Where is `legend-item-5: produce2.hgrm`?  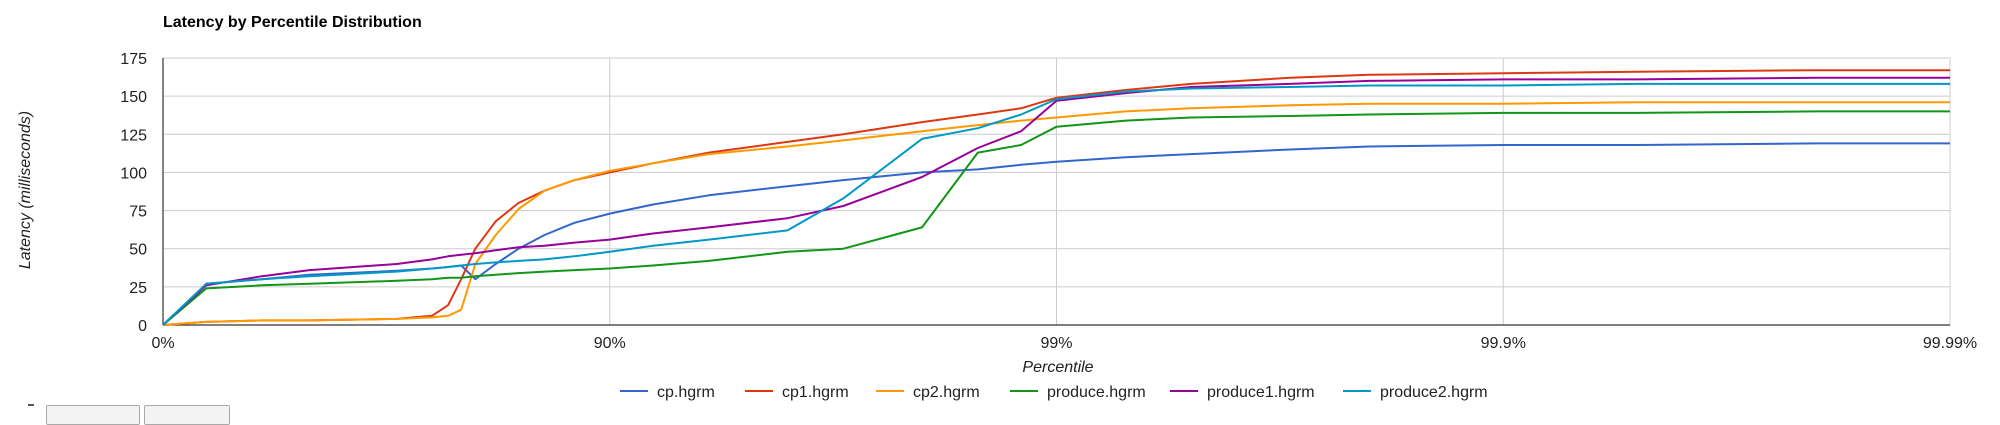
legend-item-5: produce2.hgrm is located at coordinates (1415, 392).